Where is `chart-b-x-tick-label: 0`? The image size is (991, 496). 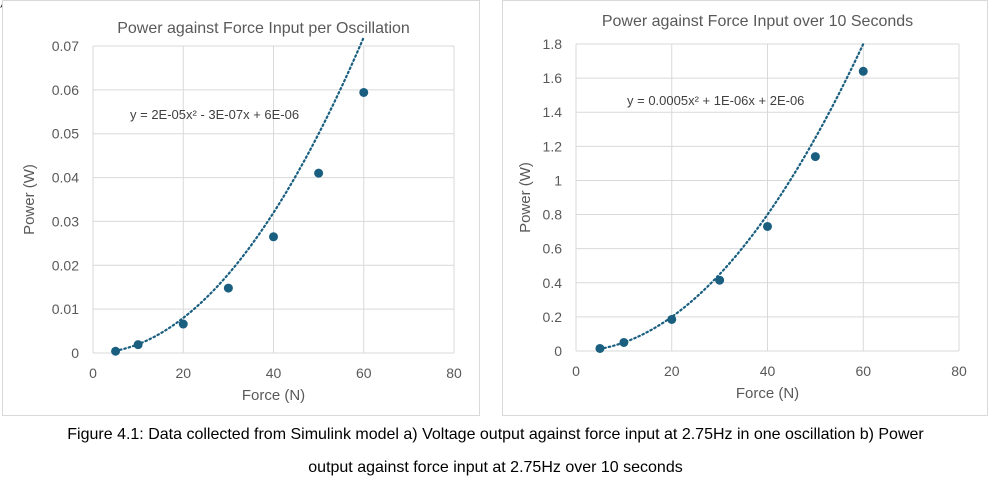 chart-b-x-tick-label: 0 is located at coordinates (576, 371).